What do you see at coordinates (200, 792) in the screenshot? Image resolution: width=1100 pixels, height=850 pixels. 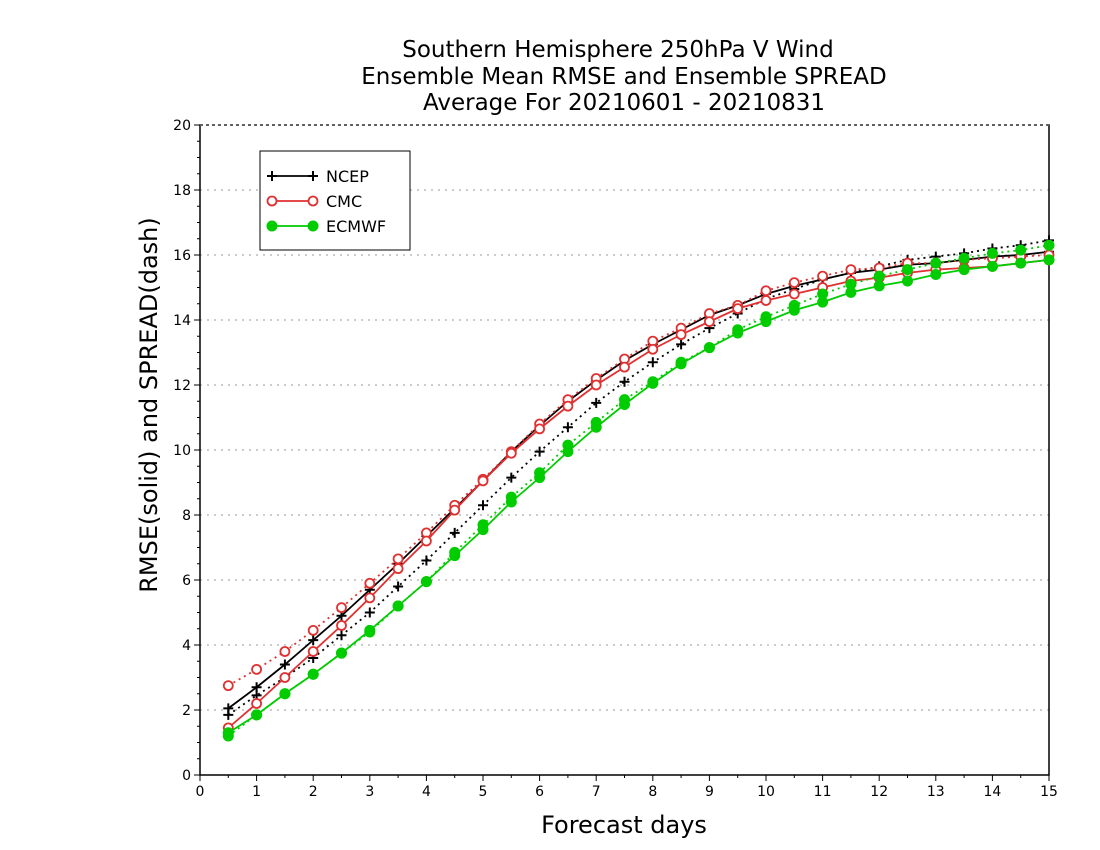 I see `x-tick-label: 0` at bounding box center [200, 792].